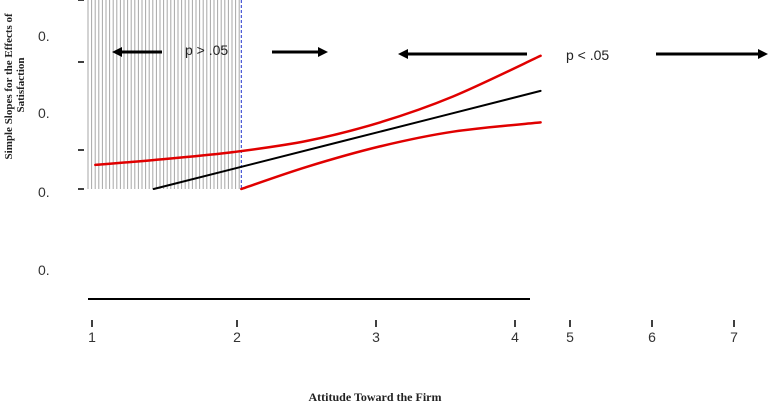 The image size is (773, 403). I want to click on x-axis-label: Attitude Toward the Firm, so click(375, 396).